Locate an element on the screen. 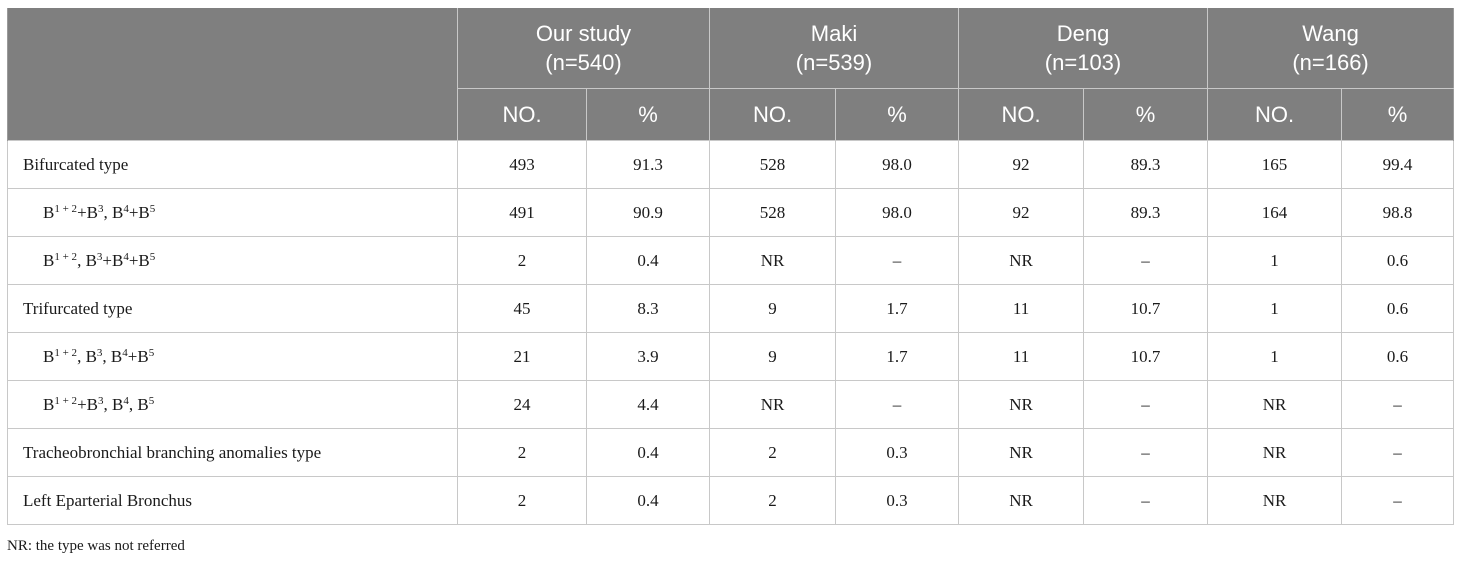  cell-percent: 98.8 is located at coordinates (1398, 212).